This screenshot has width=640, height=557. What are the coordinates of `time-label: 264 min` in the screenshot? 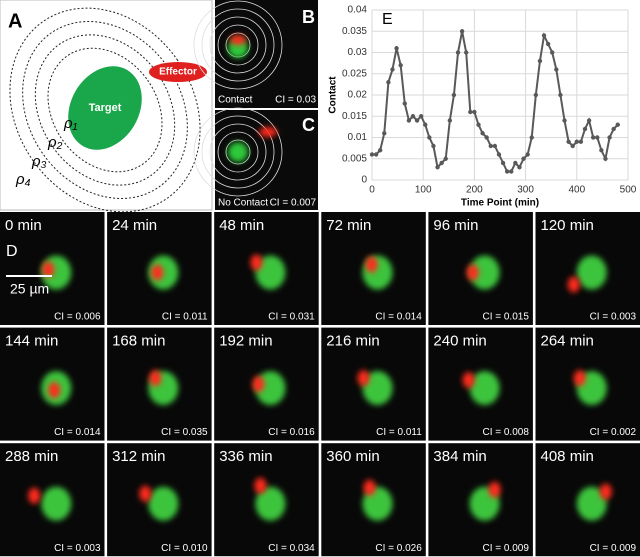 It's located at (567, 341).